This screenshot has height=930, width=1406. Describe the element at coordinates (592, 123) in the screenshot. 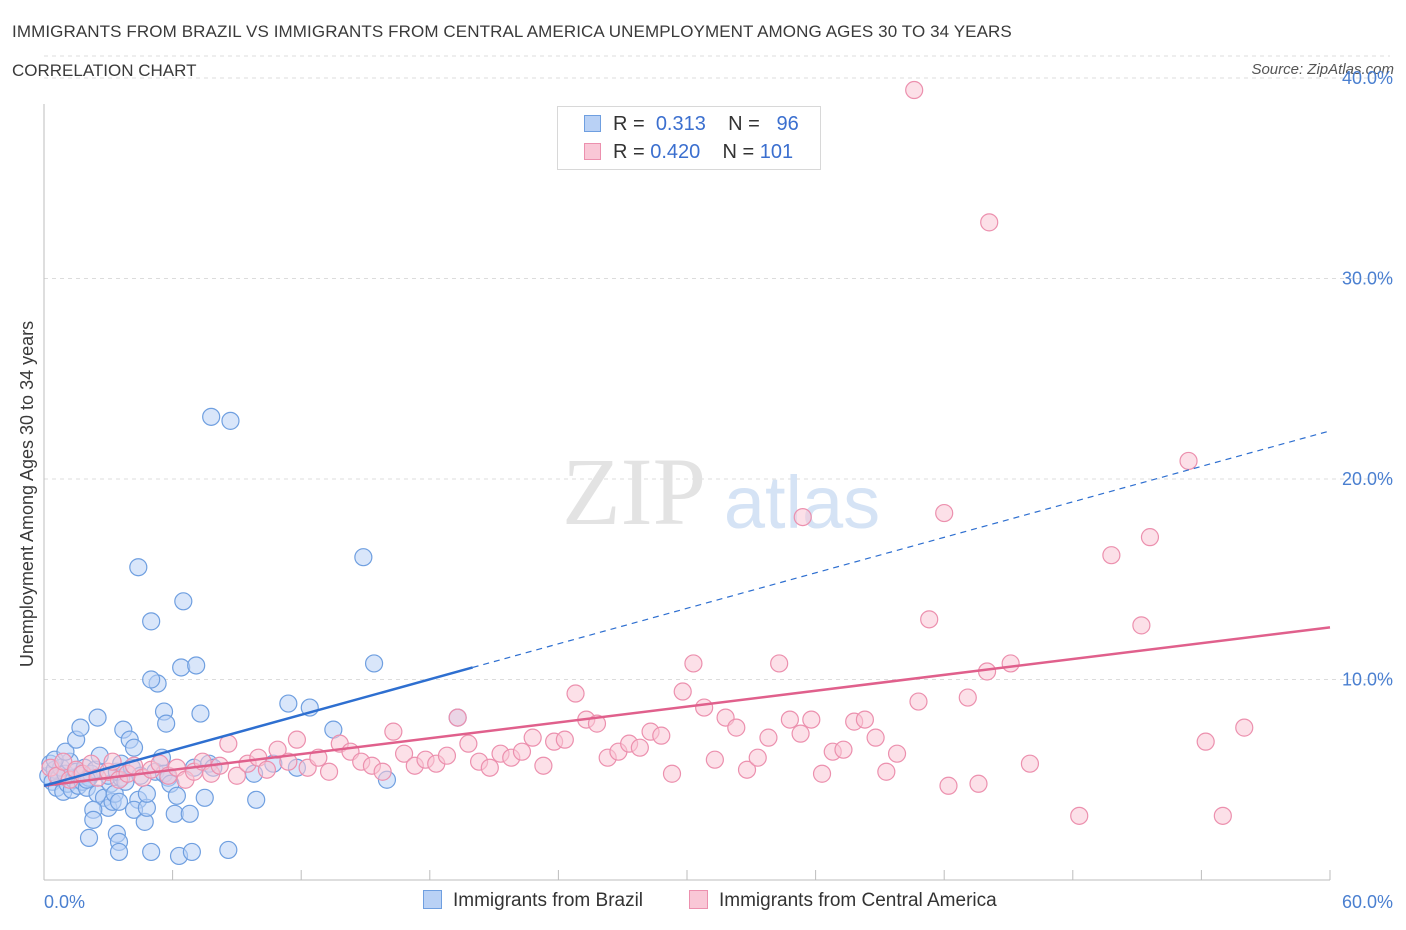

I see `brazil-swatch` at that location.